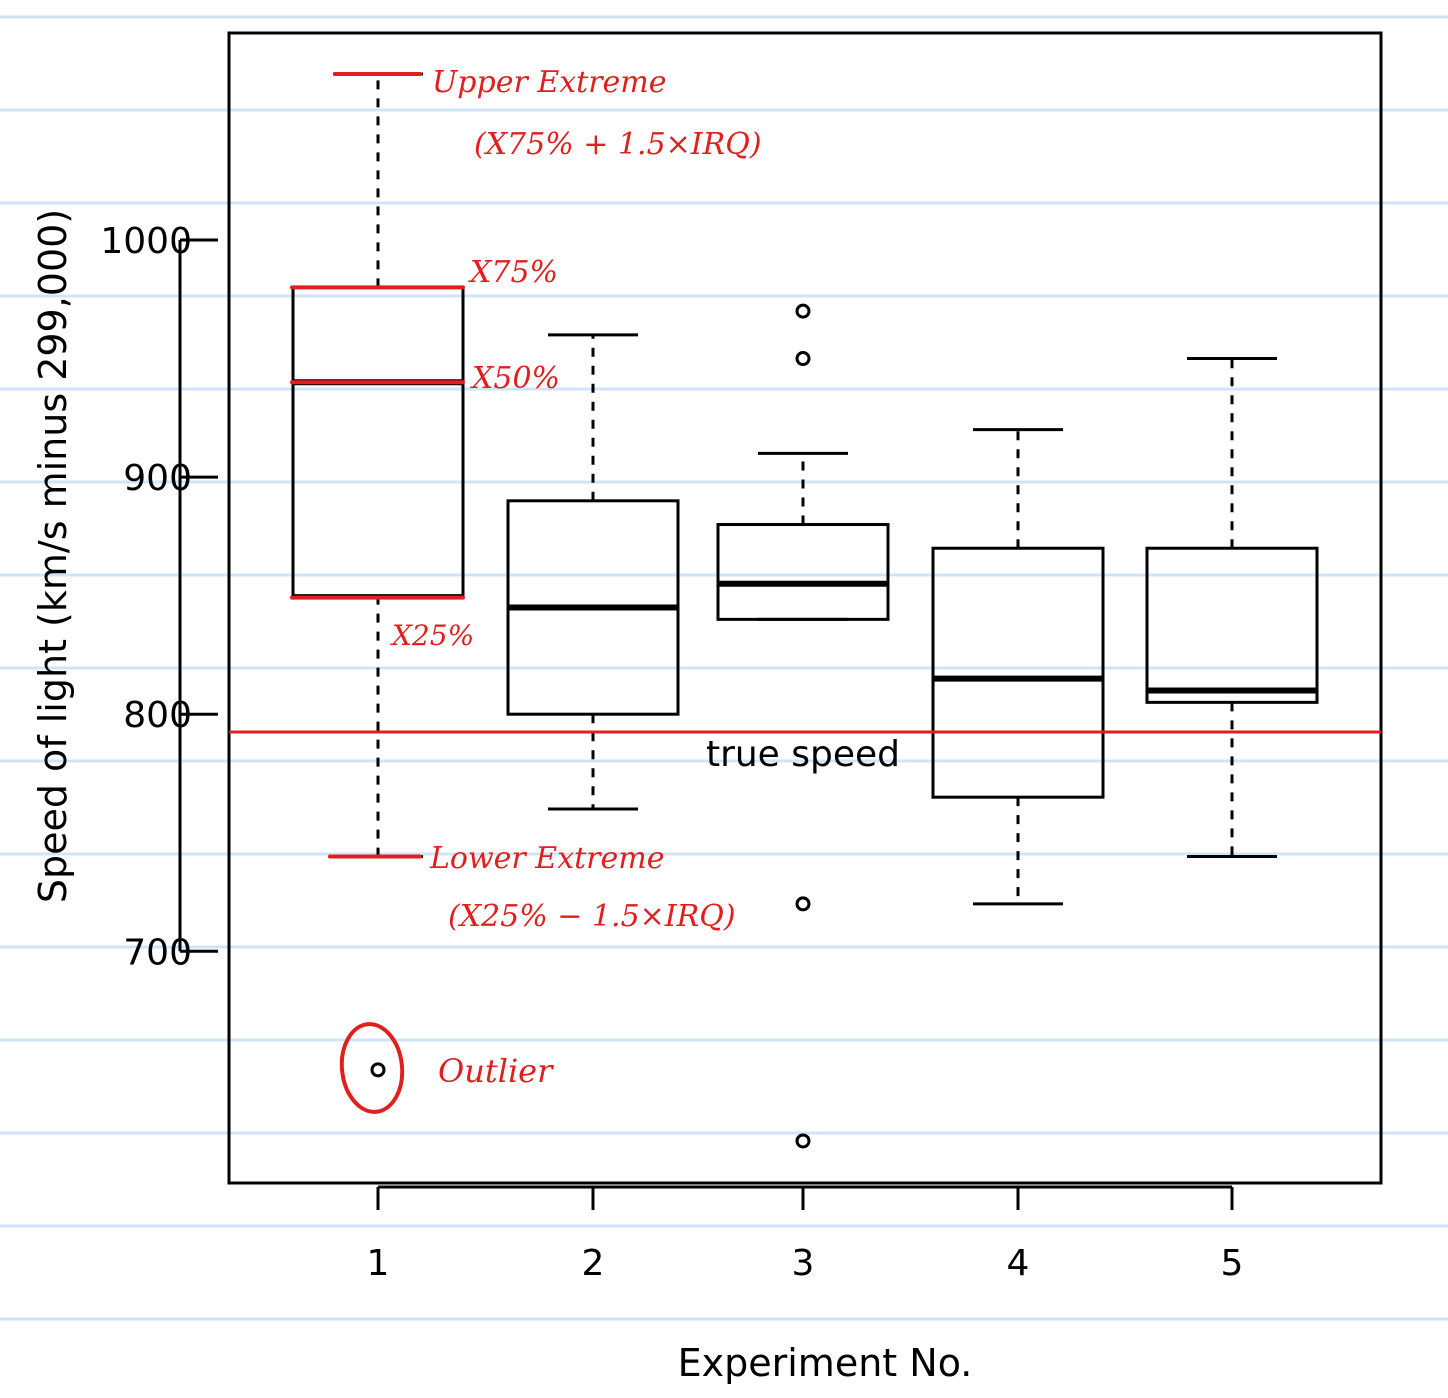 The width and height of the screenshot is (1448, 1398). I want to click on y-tick-label: 700, so click(157, 952).